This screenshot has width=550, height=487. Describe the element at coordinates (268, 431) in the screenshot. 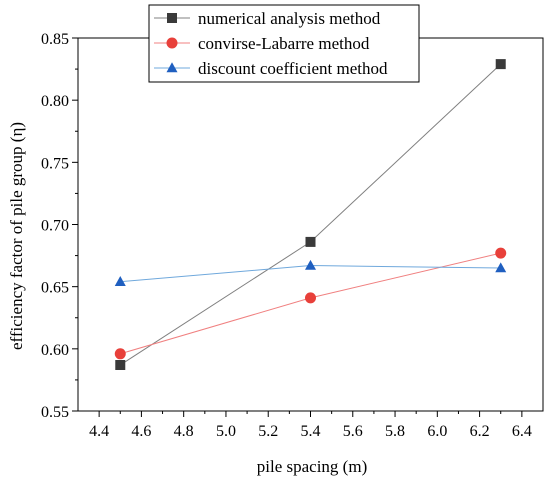

I see `x-tick-label: 5.2` at that location.